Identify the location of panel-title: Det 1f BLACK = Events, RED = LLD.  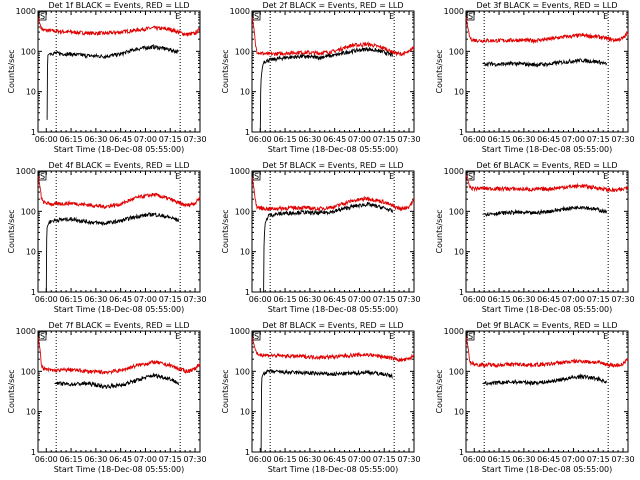
(118, 5).